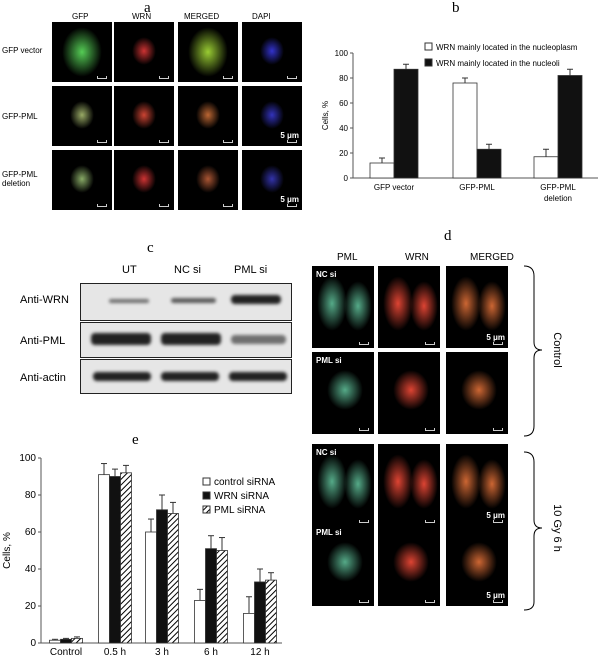 The image size is (602, 658). What do you see at coordinates (22, 50) in the screenshot?
I see `row-gfp-vector: GFP vector` at bounding box center [22, 50].